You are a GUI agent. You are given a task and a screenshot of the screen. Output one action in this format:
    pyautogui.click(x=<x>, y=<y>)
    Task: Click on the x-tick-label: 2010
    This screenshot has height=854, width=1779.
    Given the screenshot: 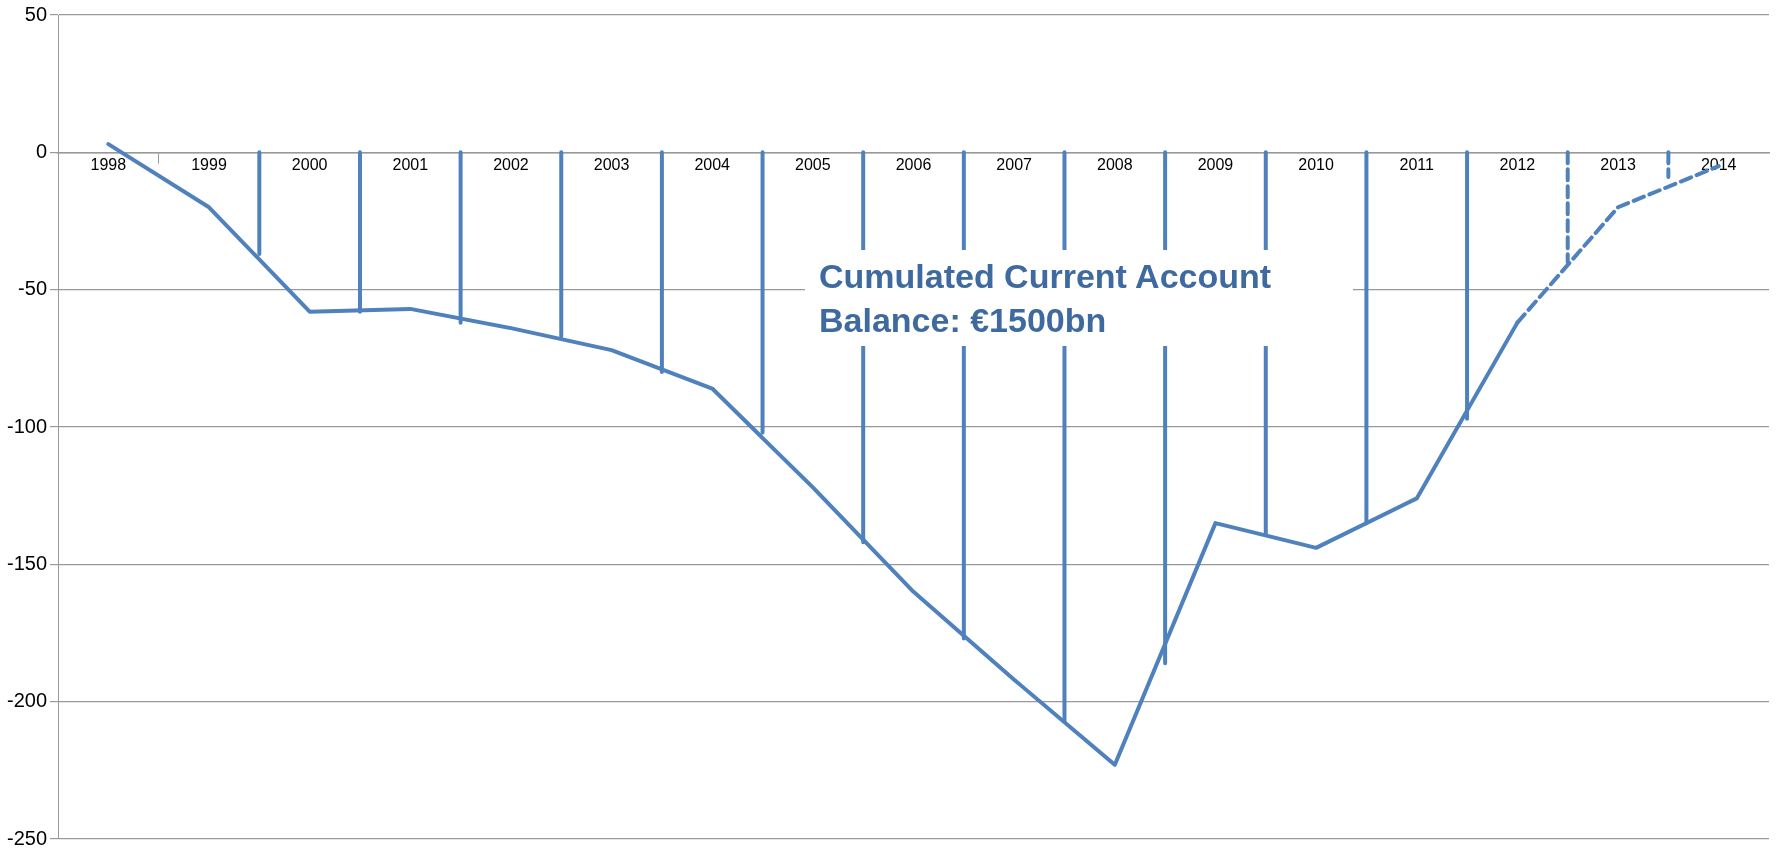 What is the action you would take?
    pyautogui.click(x=1316, y=165)
    